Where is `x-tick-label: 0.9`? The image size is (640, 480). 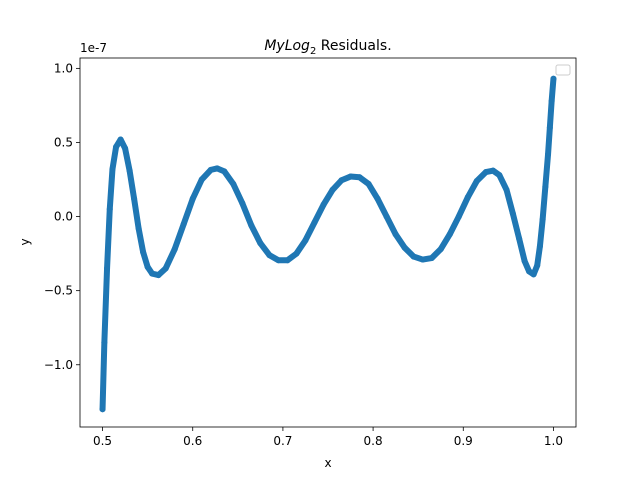
x-tick-label: 0.9 is located at coordinates (463, 441).